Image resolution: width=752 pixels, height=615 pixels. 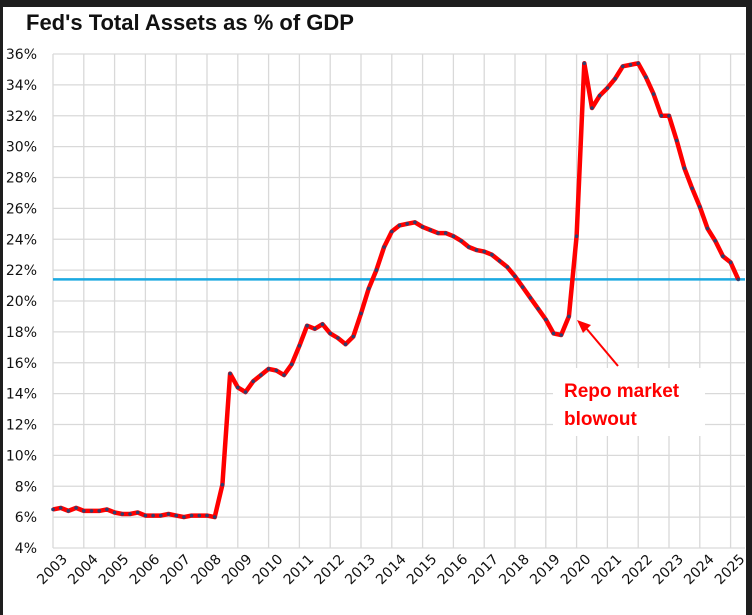 What do you see at coordinates (21, 117) in the screenshot?
I see `y-tick-label: 32%` at bounding box center [21, 117].